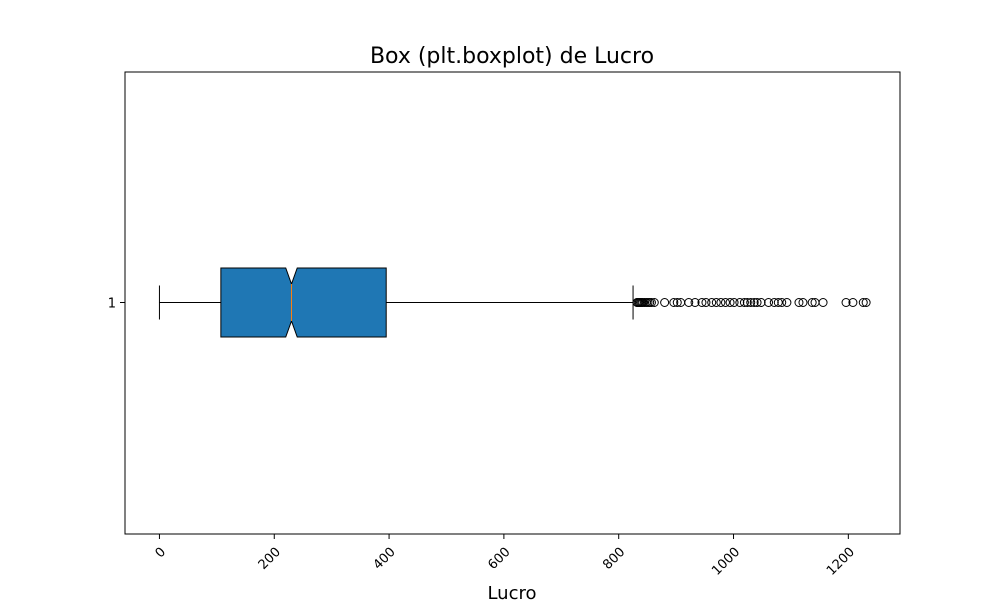 The width and height of the screenshot is (1000, 600). I want to click on x-tick-label: 200, so click(270, 559).